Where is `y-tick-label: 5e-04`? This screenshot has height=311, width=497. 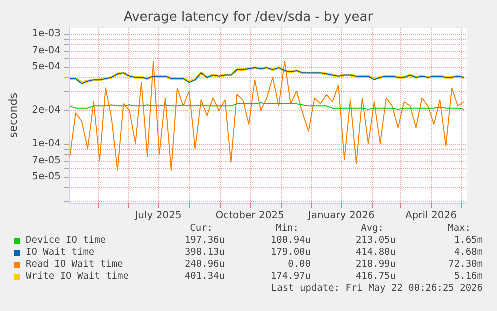
y-tick-label: 5e-04 is located at coordinates (46, 66).